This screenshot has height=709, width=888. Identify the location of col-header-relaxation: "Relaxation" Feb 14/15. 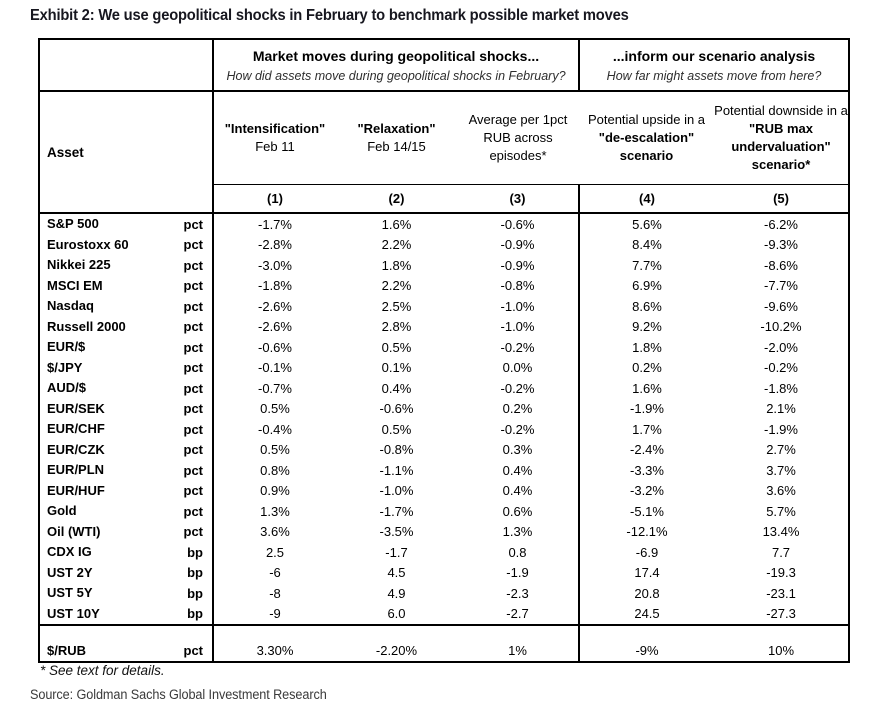
(396, 138).